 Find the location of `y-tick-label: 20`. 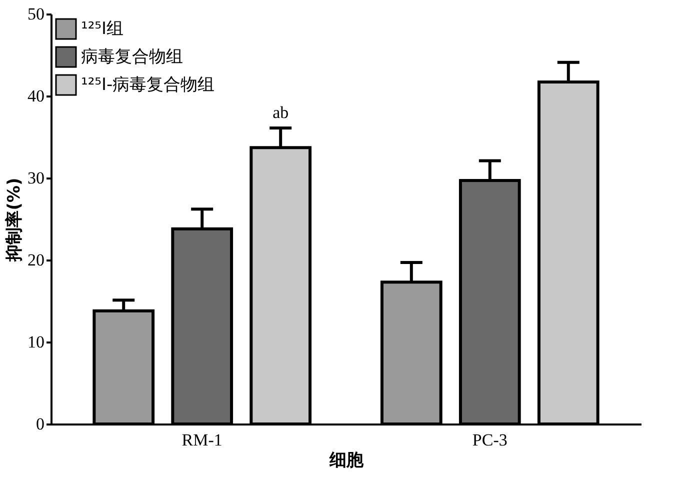

y-tick-label: 20 is located at coordinates (36, 260).